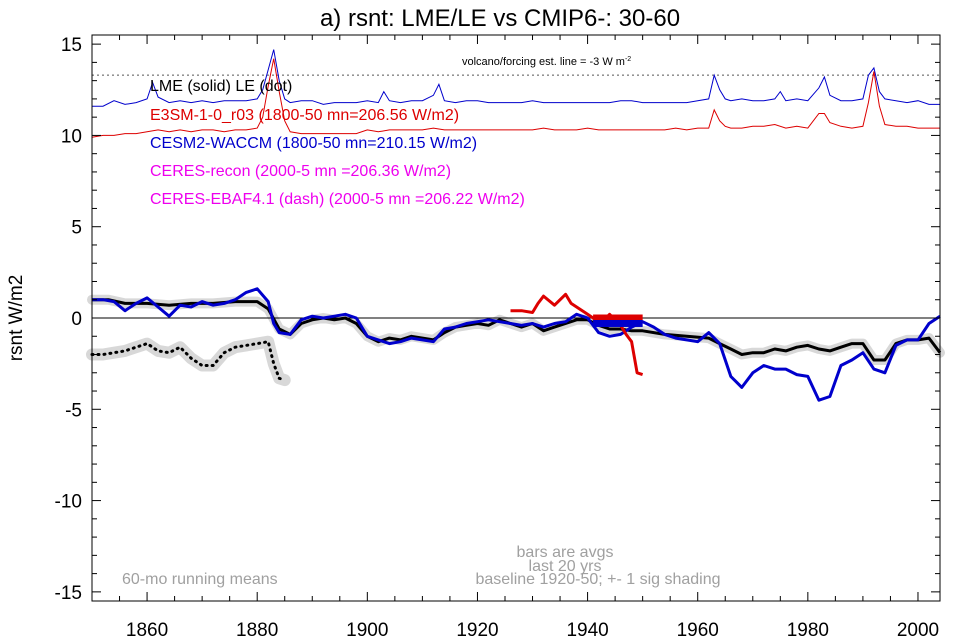 The width and height of the screenshot is (957, 641). I want to click on legend-cesm2: CESM2-WACCM (1800-50 mn=210.15 W/m2), so click(313, 143).